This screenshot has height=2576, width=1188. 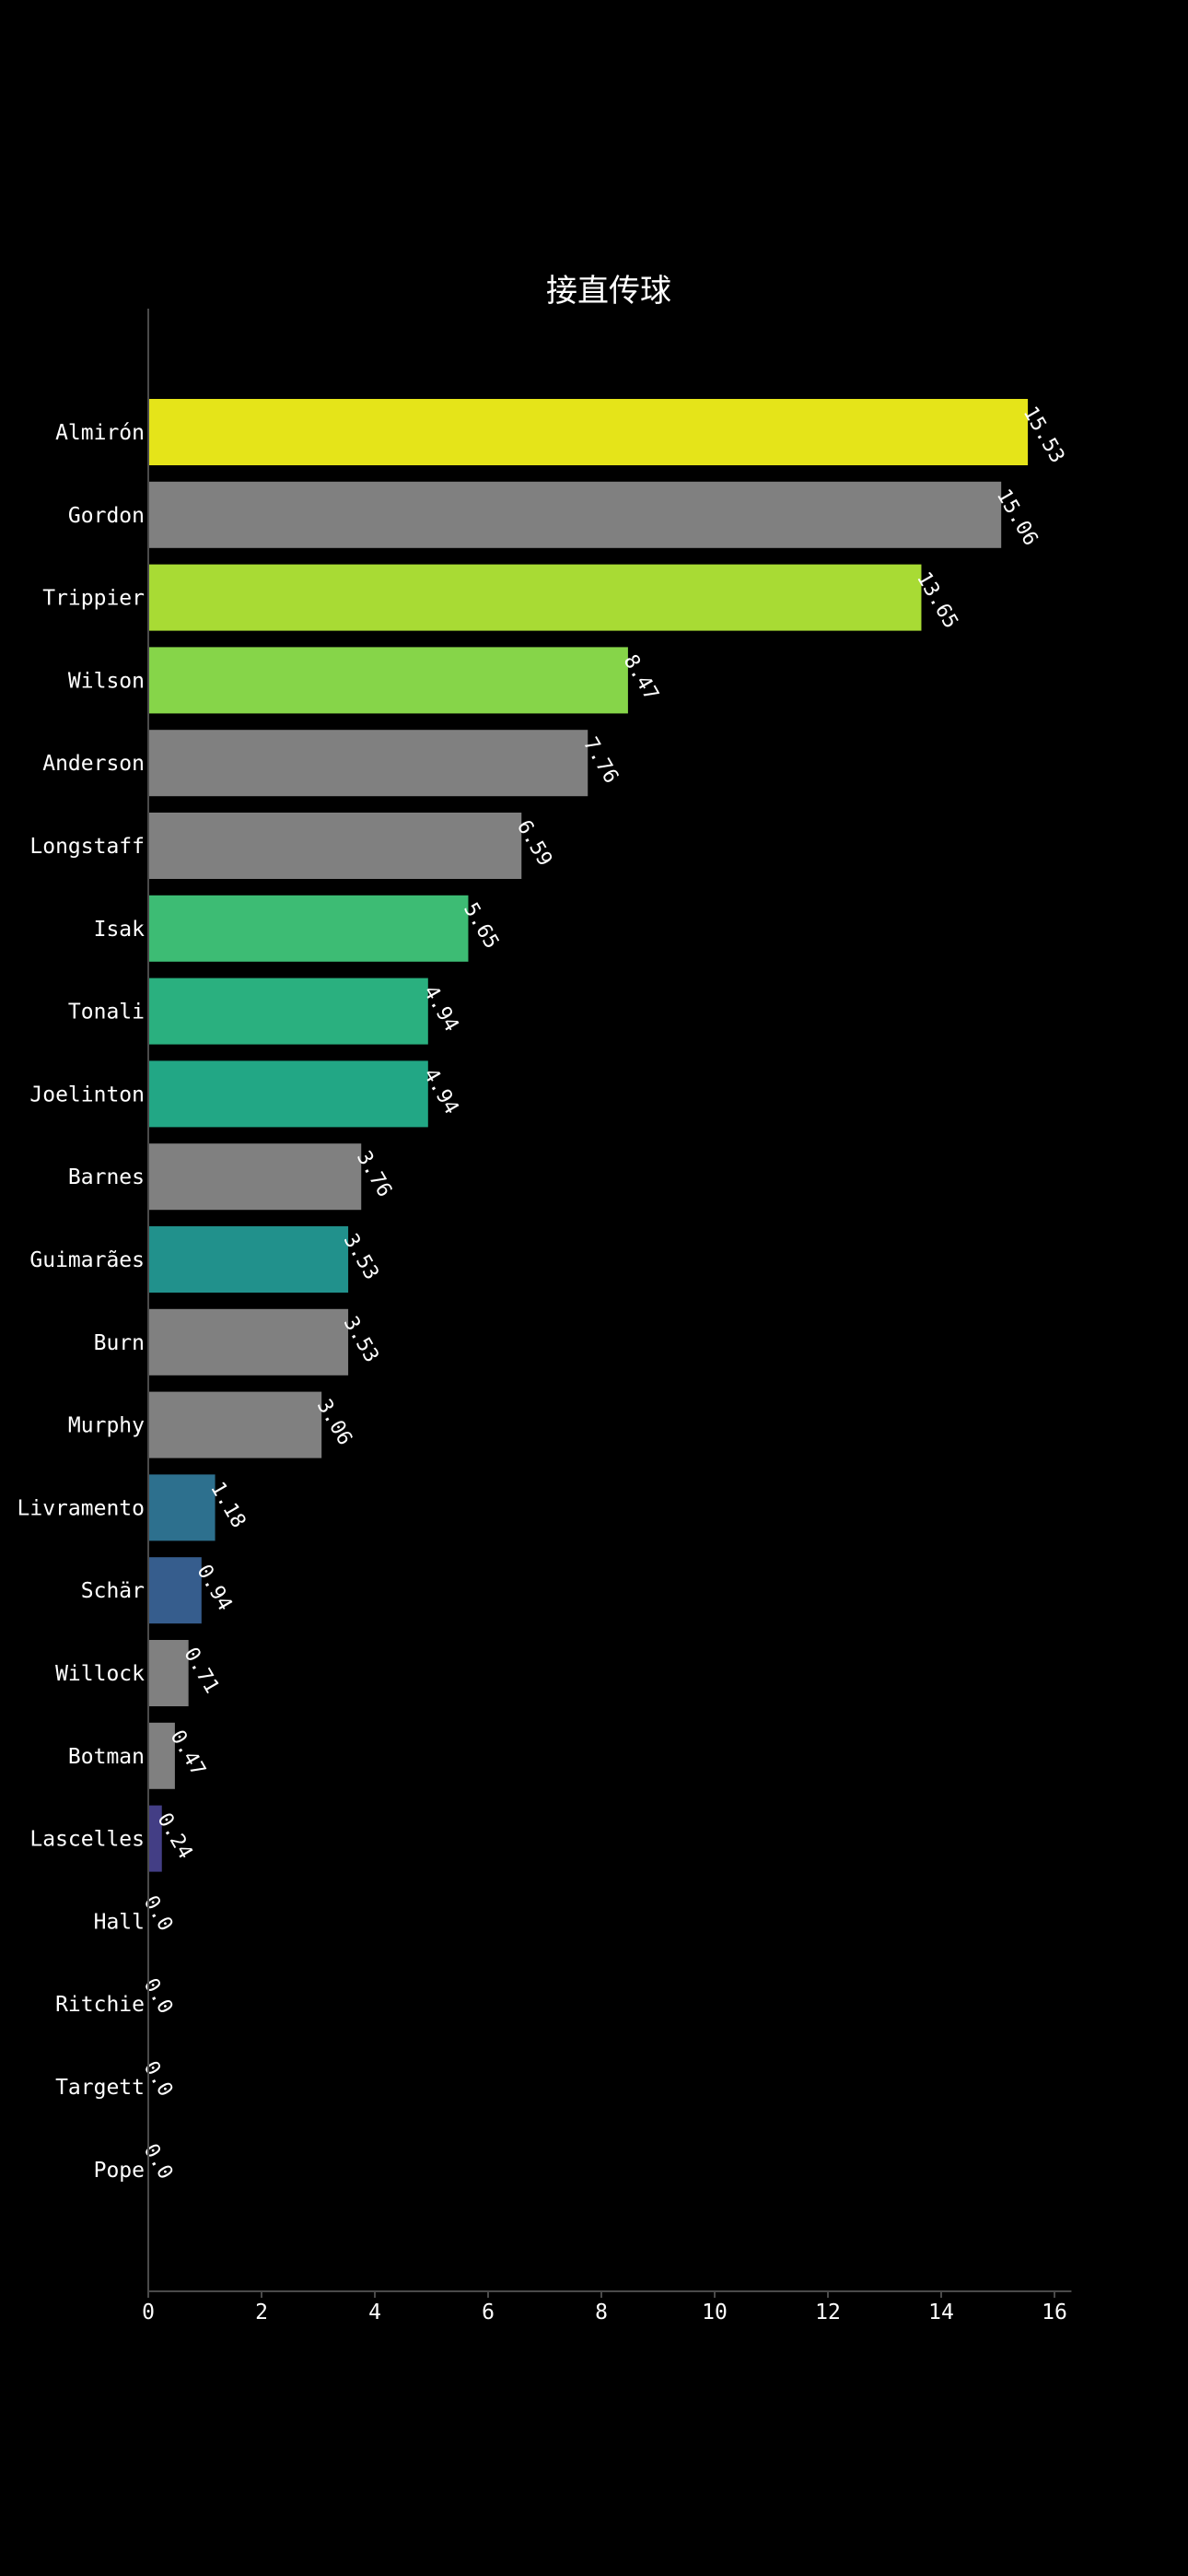 What do you see at coordinates (374, 2312) in the screenshot?
I see `x-tick-label-4: 4` at bounding box center [374, 2312].